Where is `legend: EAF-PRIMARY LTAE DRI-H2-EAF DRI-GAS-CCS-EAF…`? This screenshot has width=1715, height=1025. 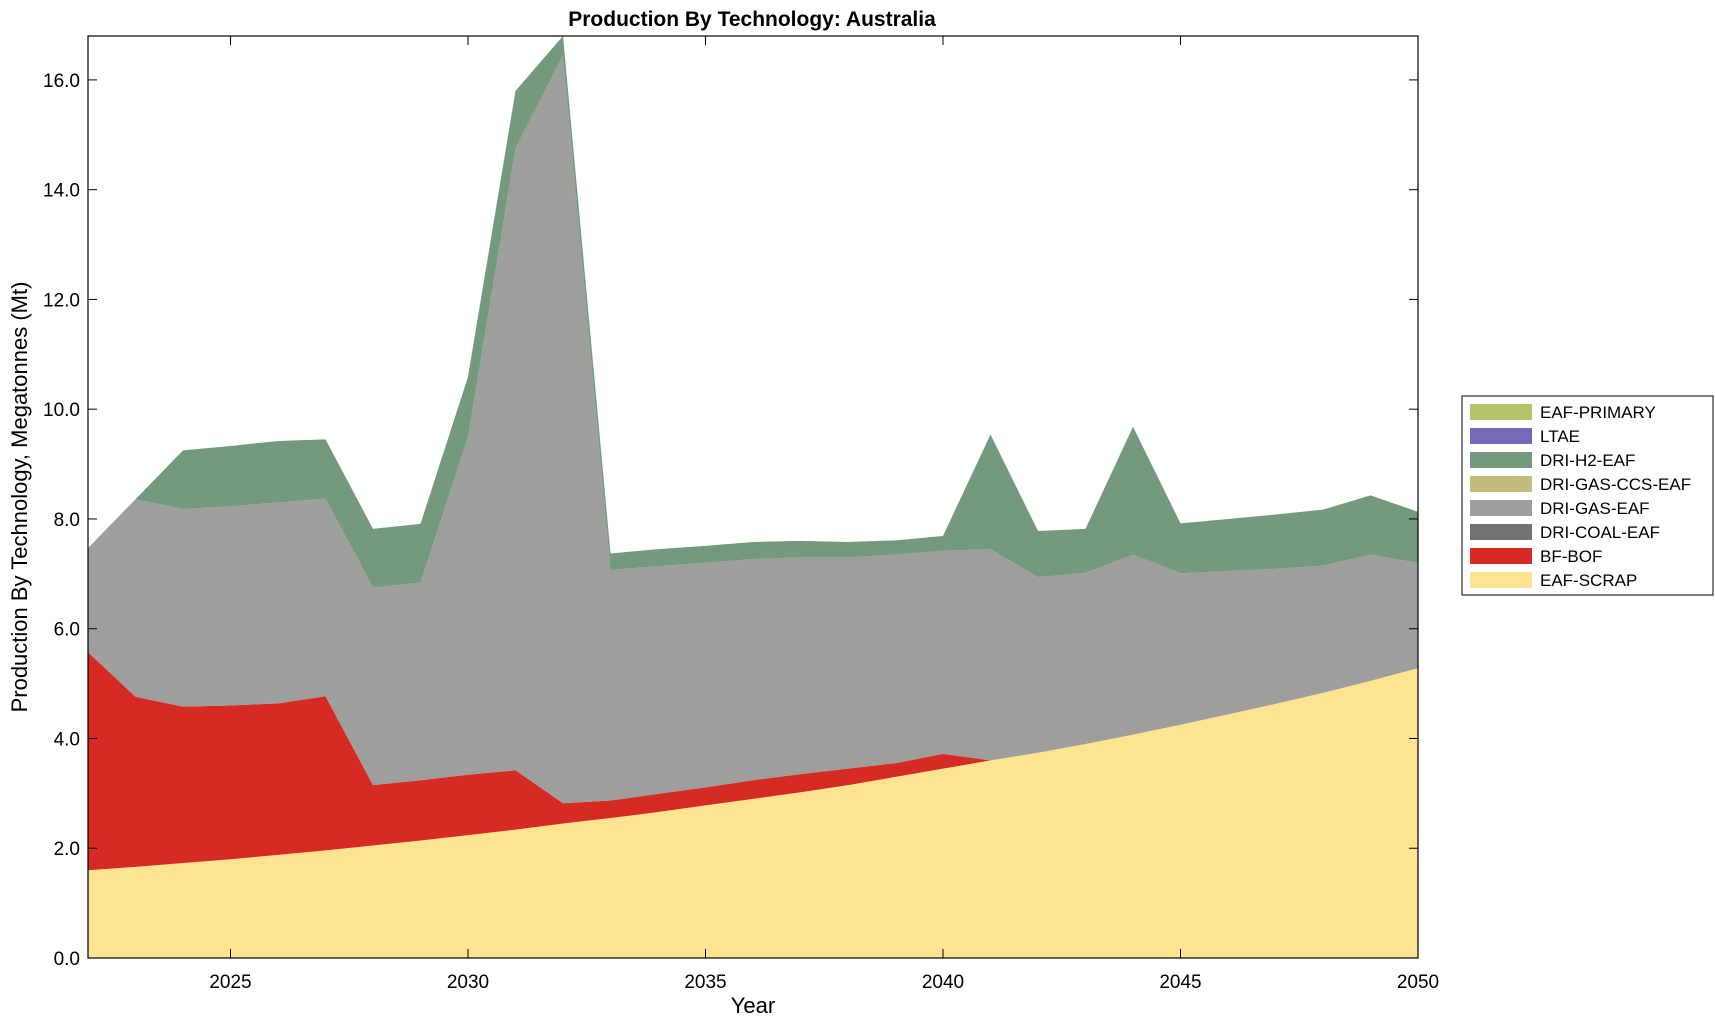 legend: EAF-PRIMARY LTAE DRI-H2-EAF DRI-GAS-CCS-EAF… is located at coordinates (1587, 495).